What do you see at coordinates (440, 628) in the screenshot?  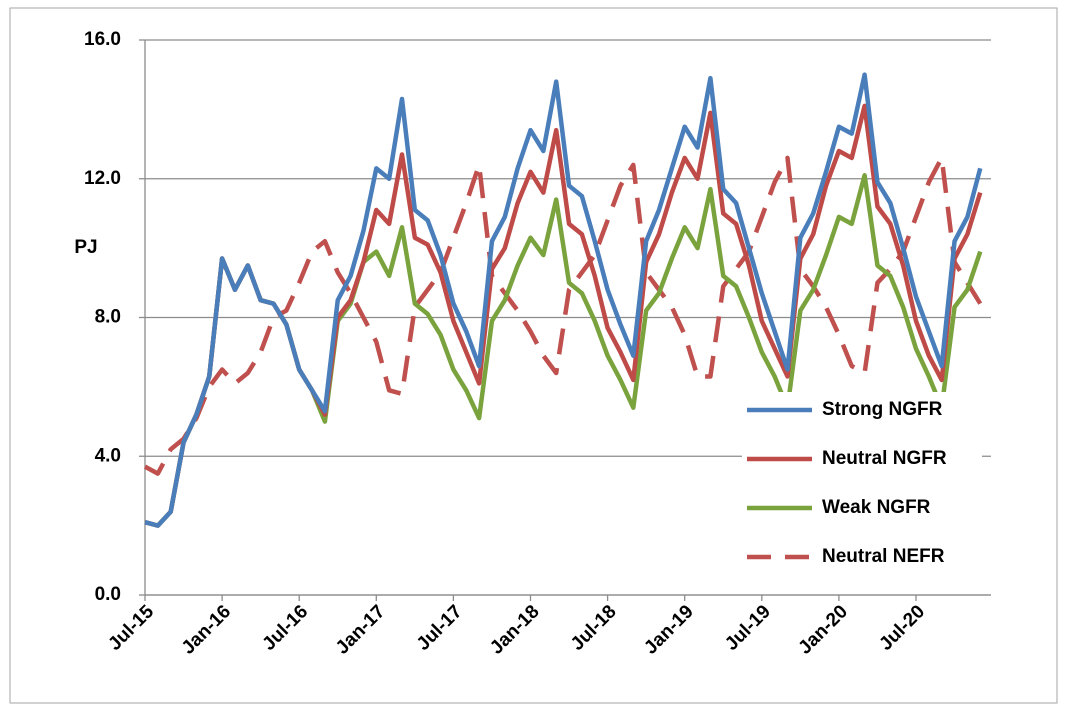 I see `x-tick-label: Jul-17` at bounding box center [440, 628].